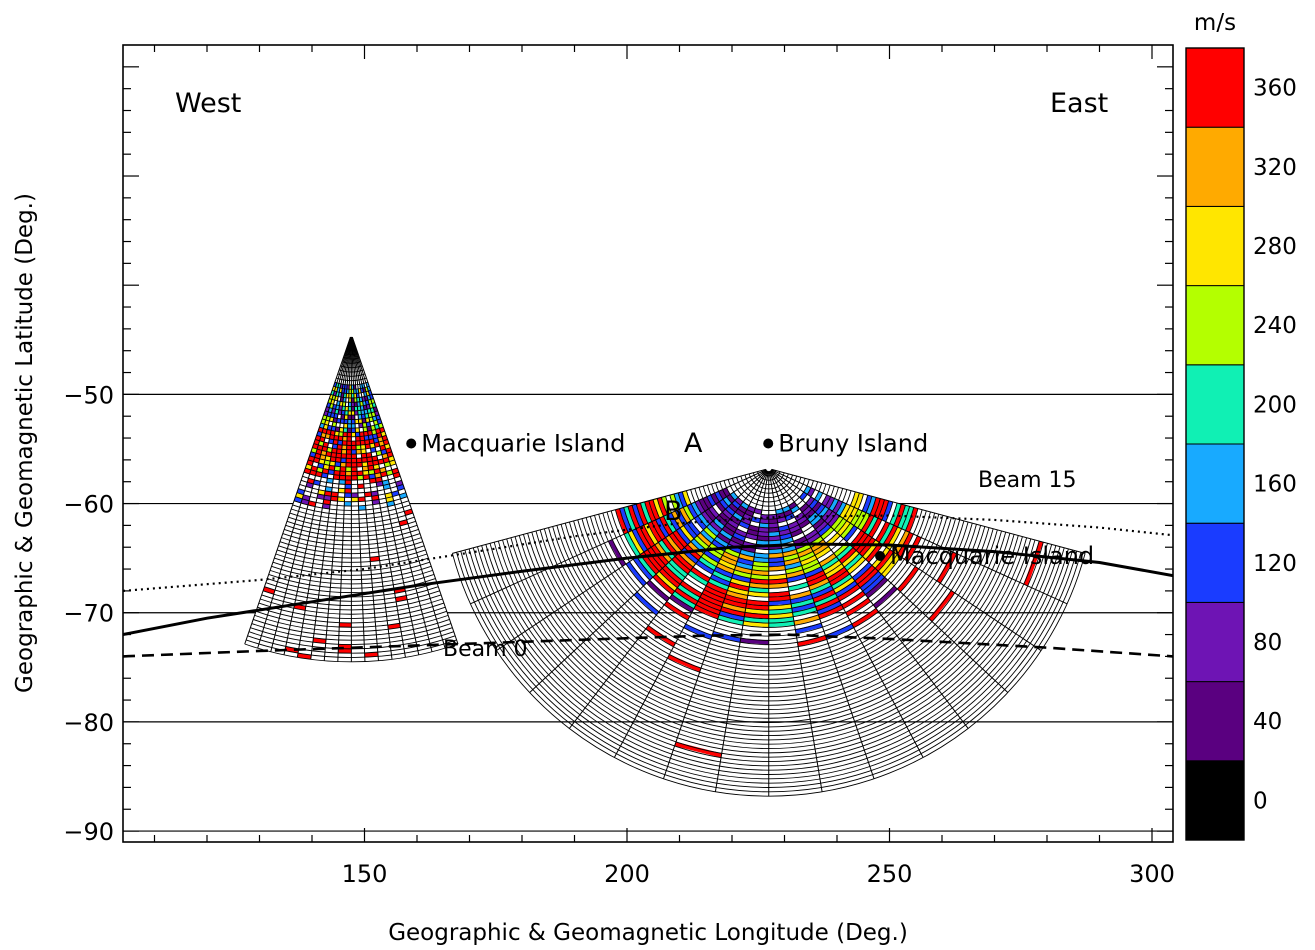  What do you see at coordinates (648, 586) in the screenshot?
I see `oval-boundary-curves` at bounding box center [648, 586].